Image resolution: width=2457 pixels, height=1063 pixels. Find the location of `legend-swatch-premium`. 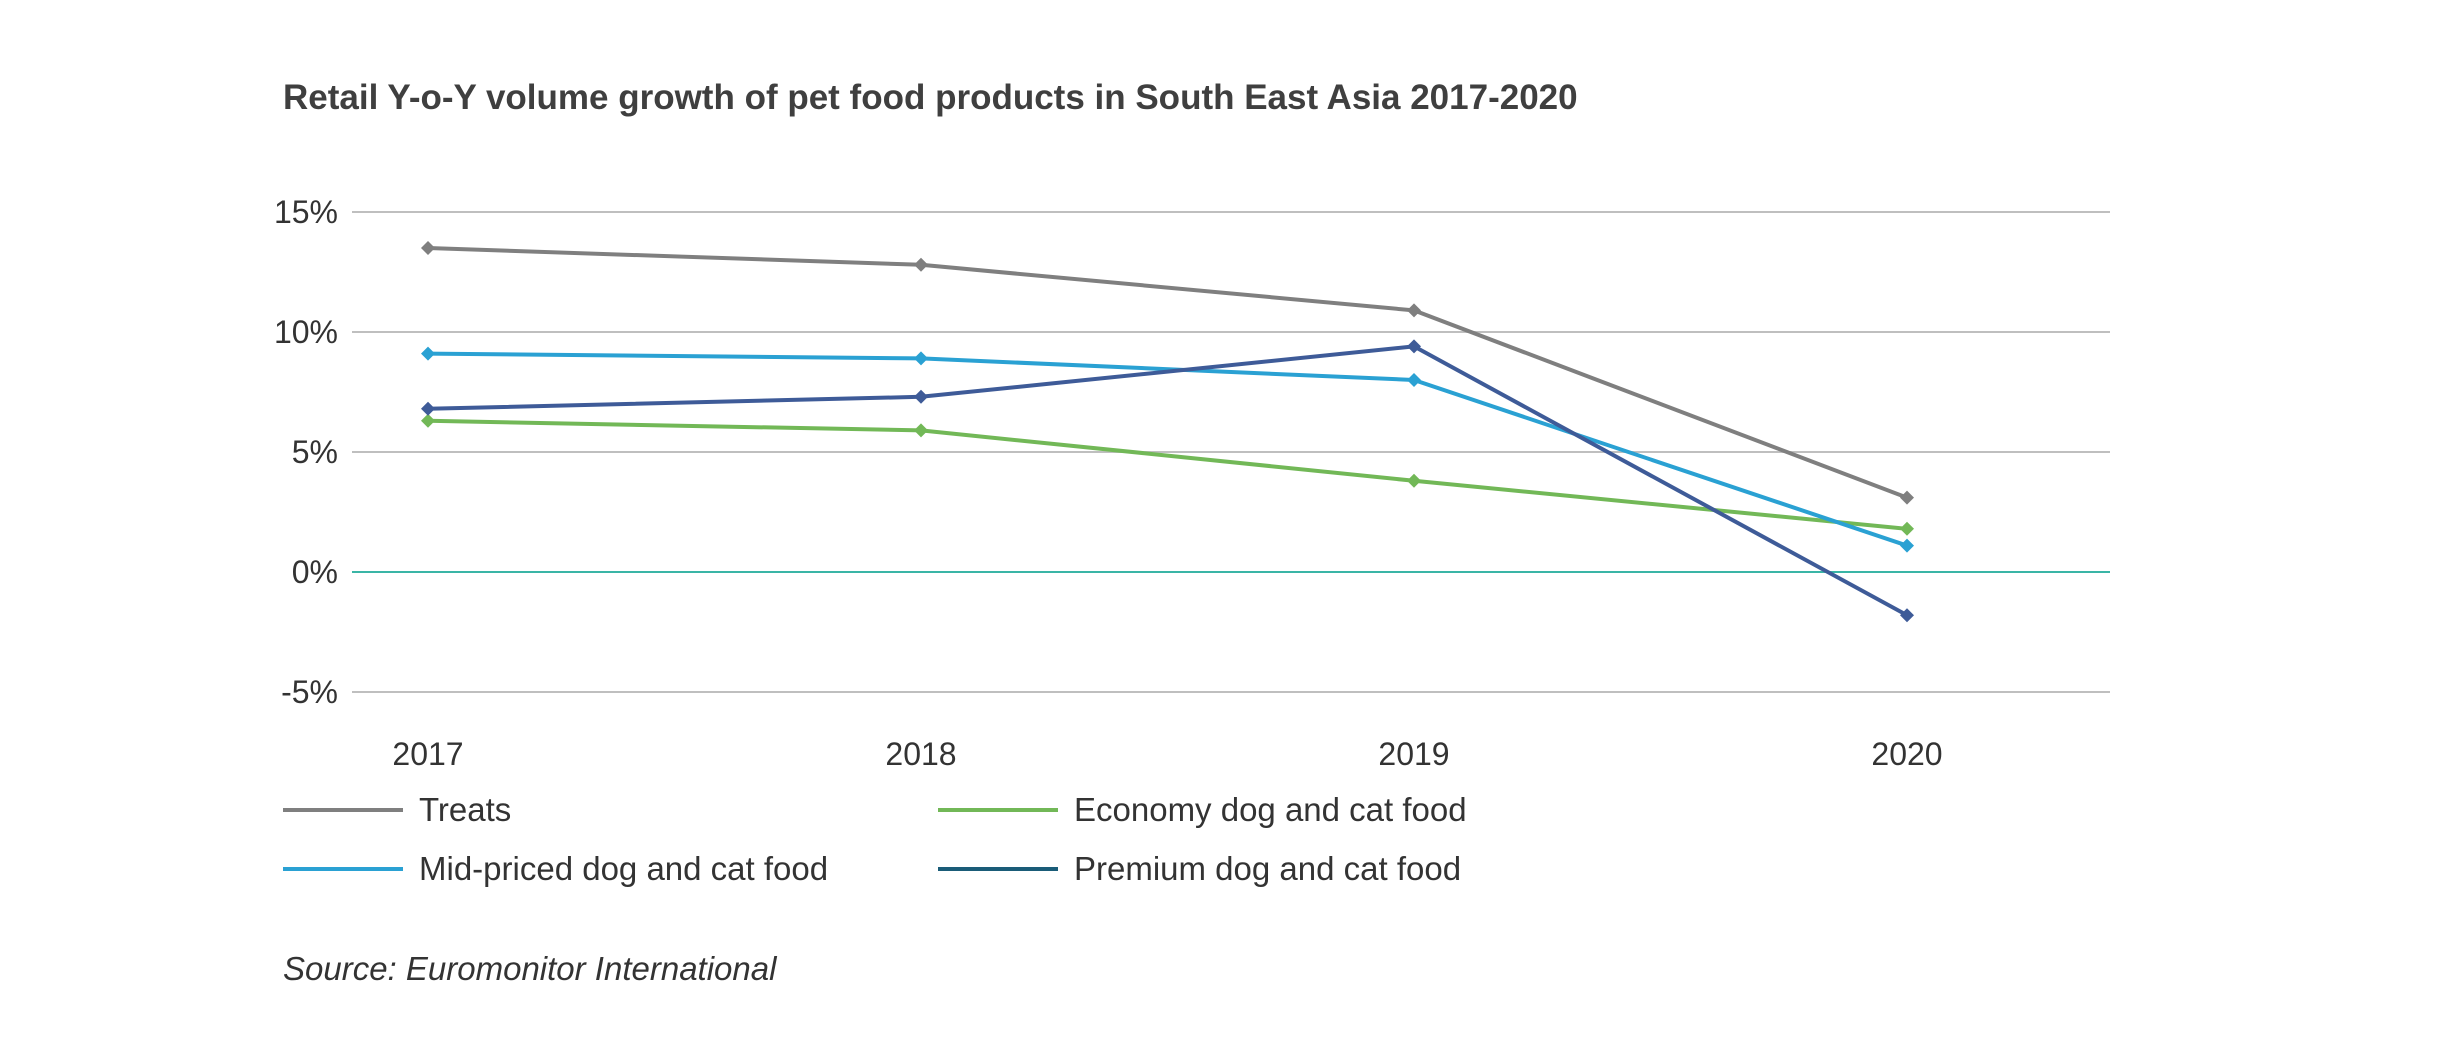

legend-swatch-premium is located at coordinates (998, 869).